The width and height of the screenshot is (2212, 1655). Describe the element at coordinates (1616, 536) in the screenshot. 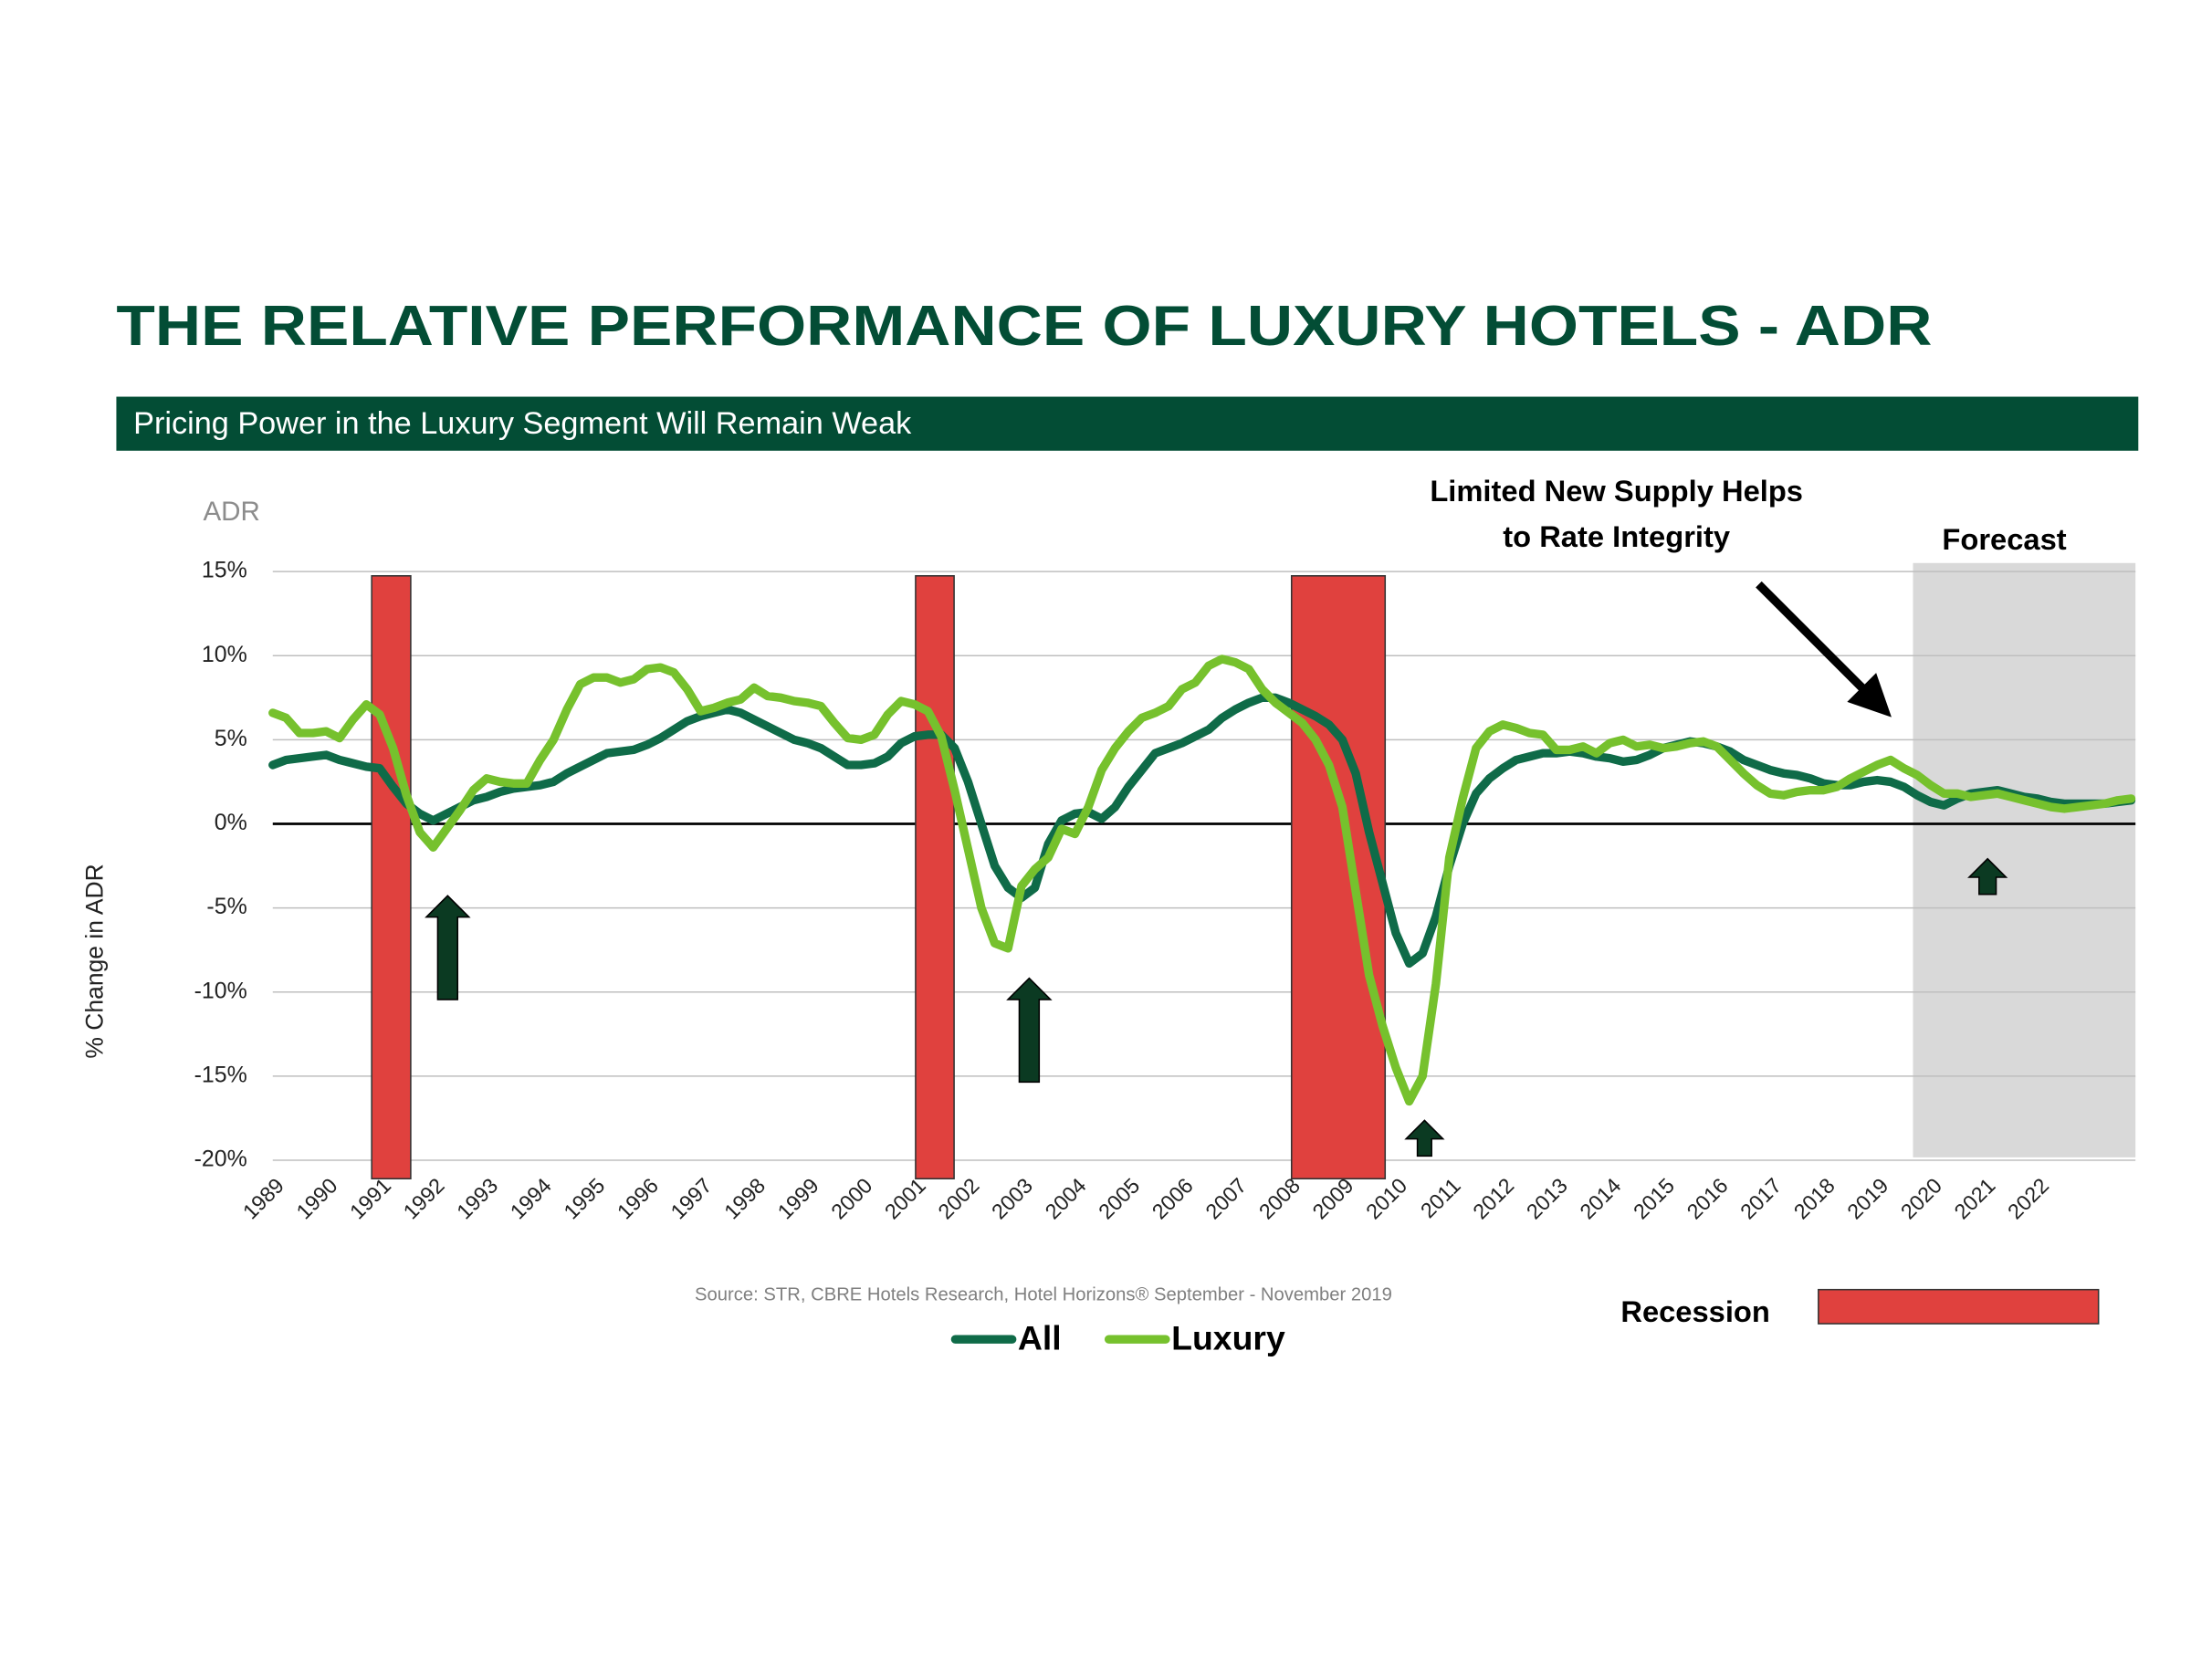

I see `annotation: to Rate Integrity` at that location.